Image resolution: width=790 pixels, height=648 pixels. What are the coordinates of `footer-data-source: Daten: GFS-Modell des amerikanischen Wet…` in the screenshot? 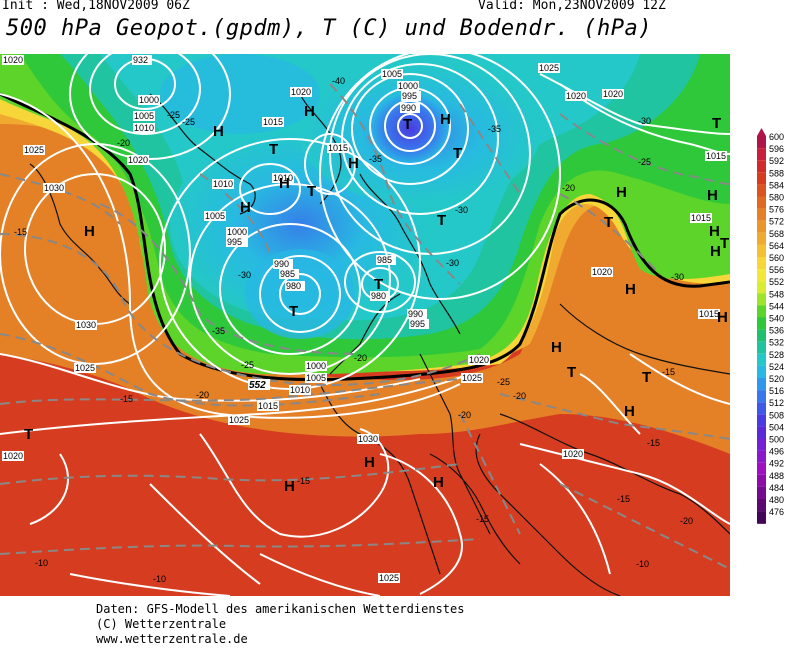 It's located at (280, 609).